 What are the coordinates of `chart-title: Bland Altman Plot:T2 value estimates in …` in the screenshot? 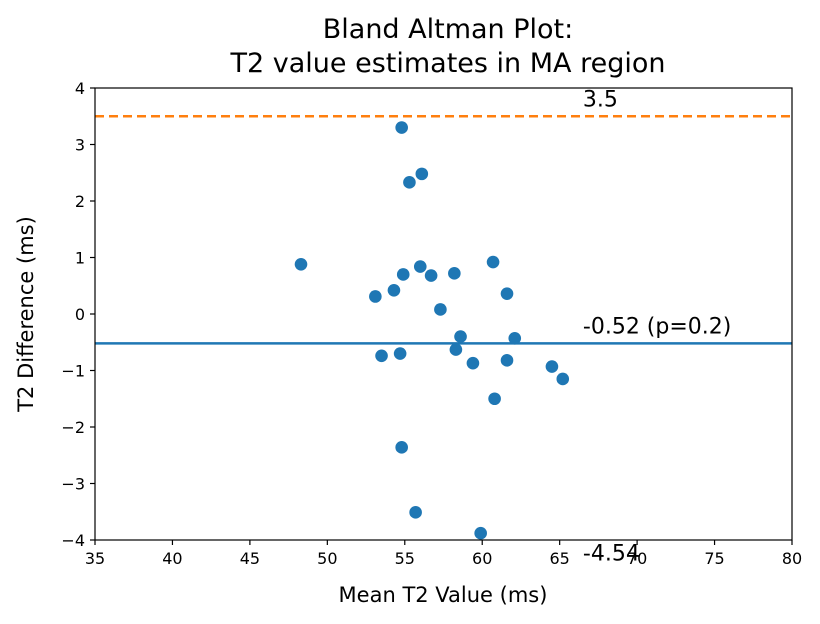 It's located at (448, 46).